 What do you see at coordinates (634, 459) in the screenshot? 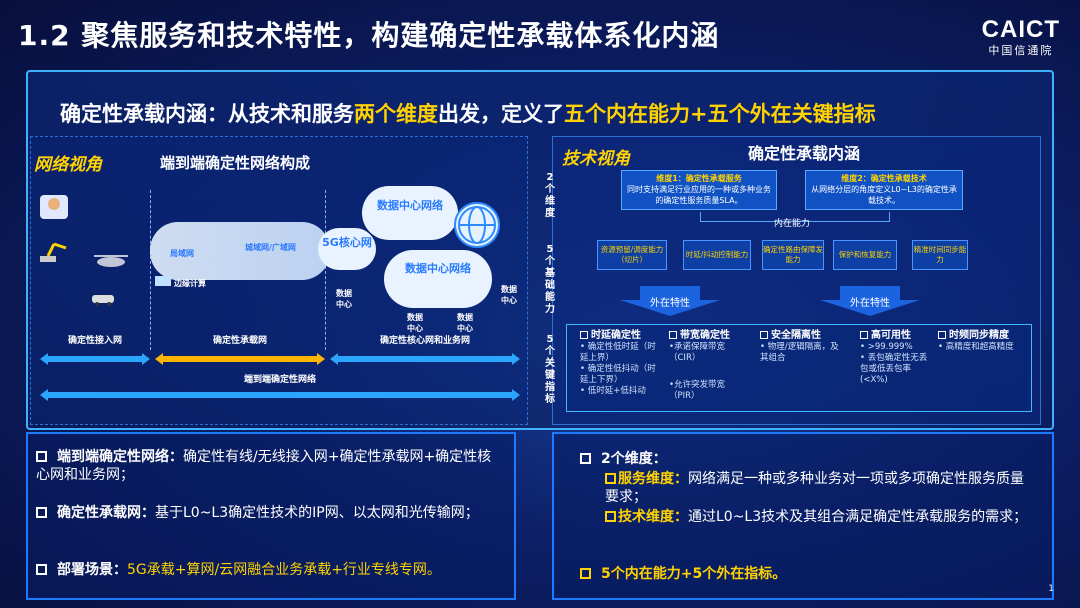
I see `br-head-text: 2个维度：` at bounding box center [634, 459].